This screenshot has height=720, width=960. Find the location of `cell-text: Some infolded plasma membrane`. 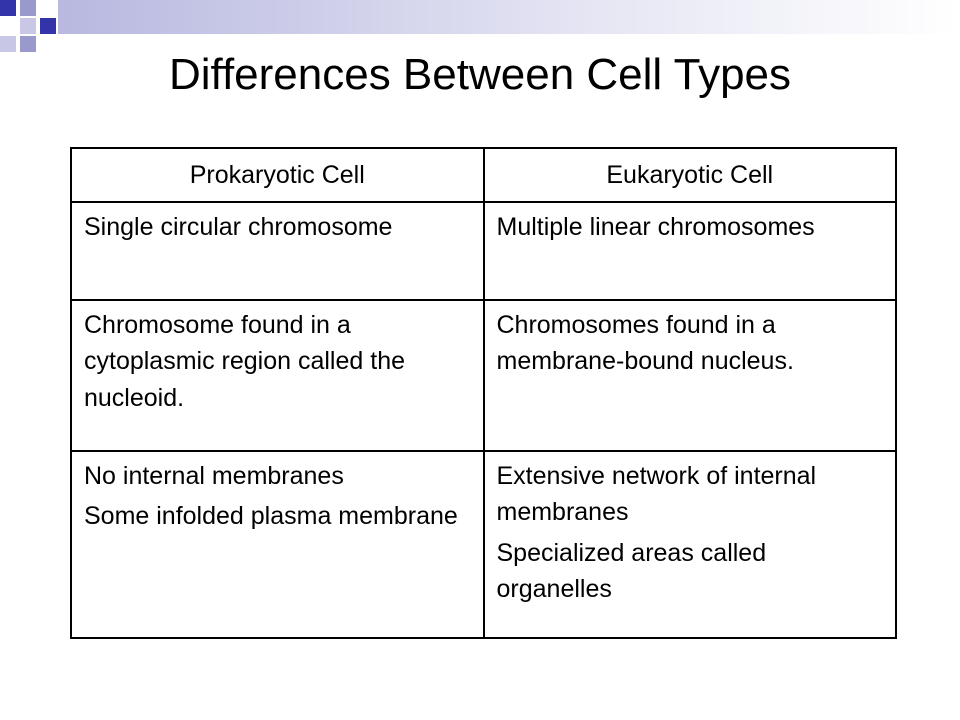

cell-text: Some infolded plasma membrane is located at coordinates (271, 516).